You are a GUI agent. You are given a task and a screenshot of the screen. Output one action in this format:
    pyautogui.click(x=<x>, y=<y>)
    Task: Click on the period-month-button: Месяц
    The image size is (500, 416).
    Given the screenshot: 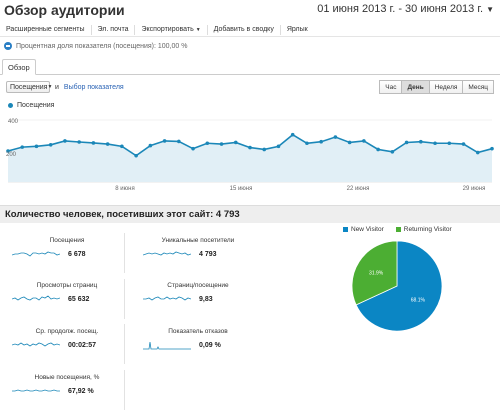 What is the action you would take?
    pyautogui.click(x=478, y=87)
    